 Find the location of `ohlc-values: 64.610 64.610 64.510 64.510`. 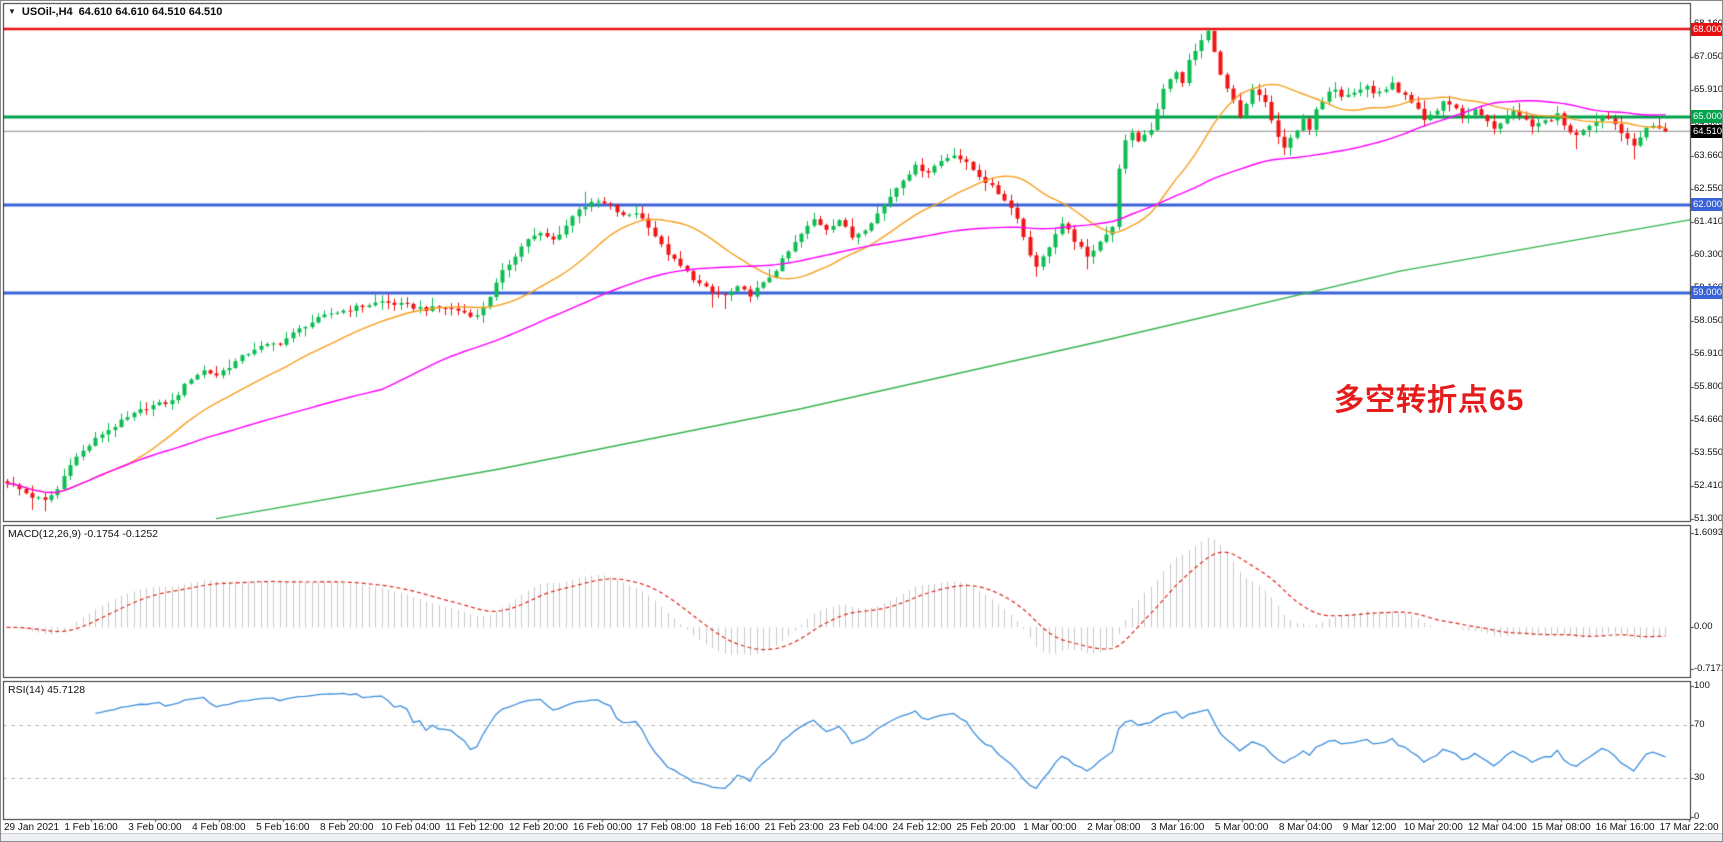

ohlc-values: 64.610 64.610 64.510 64.510 is located at coordinates (150, 12).